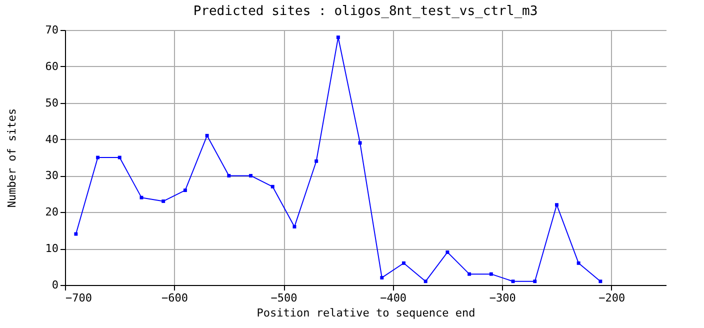 Image resolution: width=704 pixels, height=328 pixels. I want to click on x-tick-label: −600, so click(175, 298).